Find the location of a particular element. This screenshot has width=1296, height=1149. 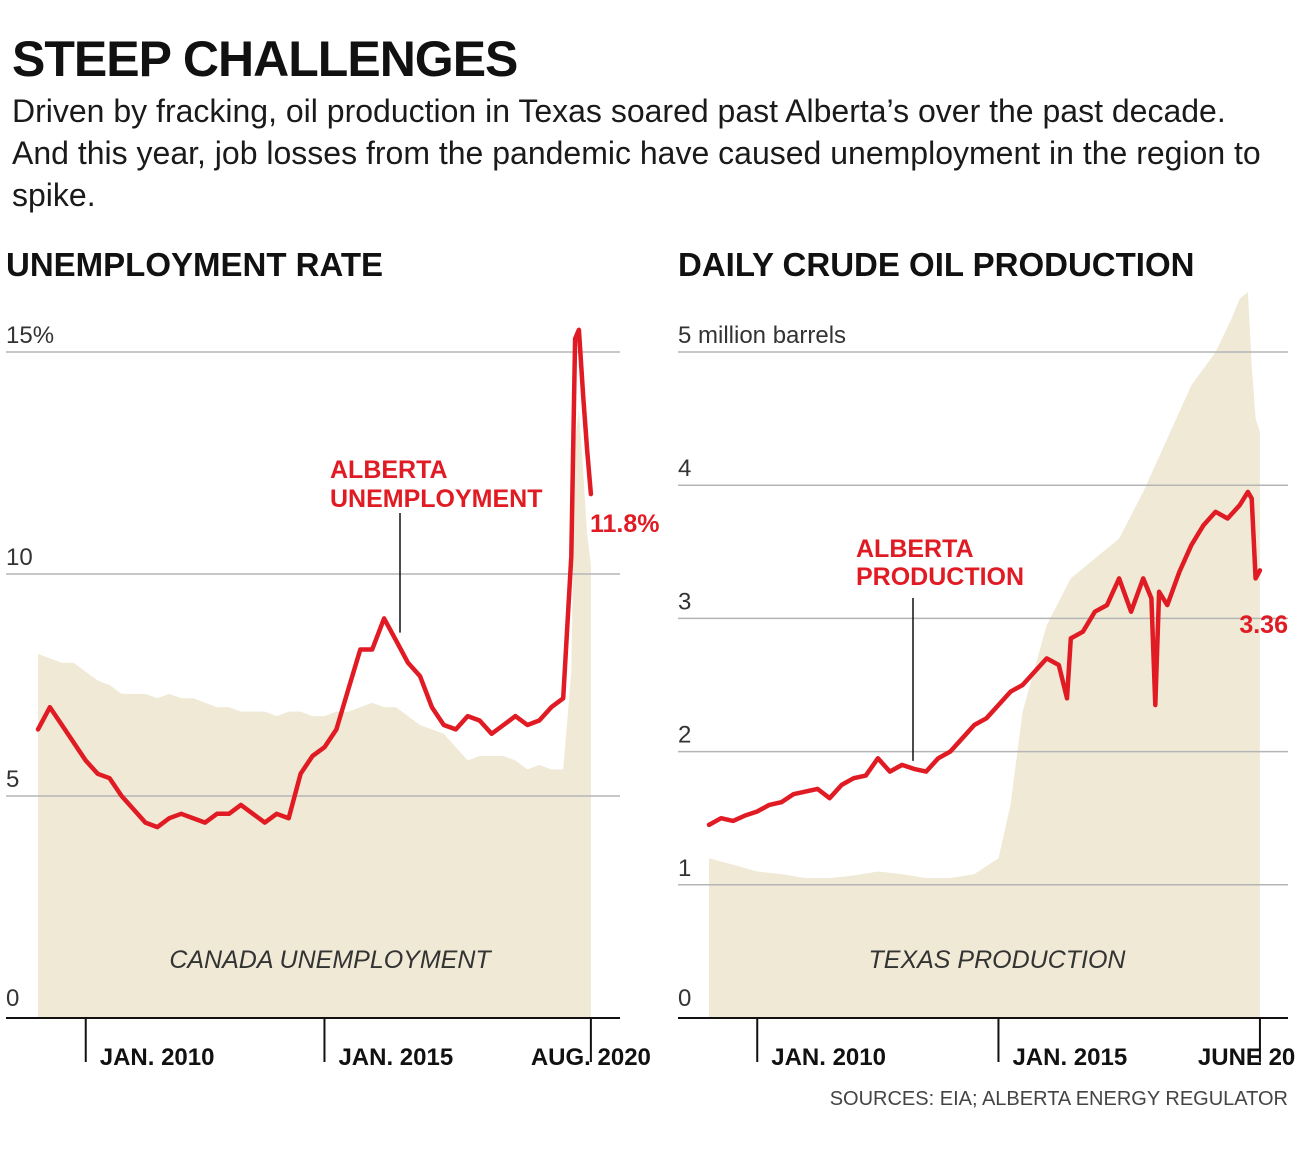

chart2-x-tick-label: JUNE 2020 is located at coordinates (1247, 1057).